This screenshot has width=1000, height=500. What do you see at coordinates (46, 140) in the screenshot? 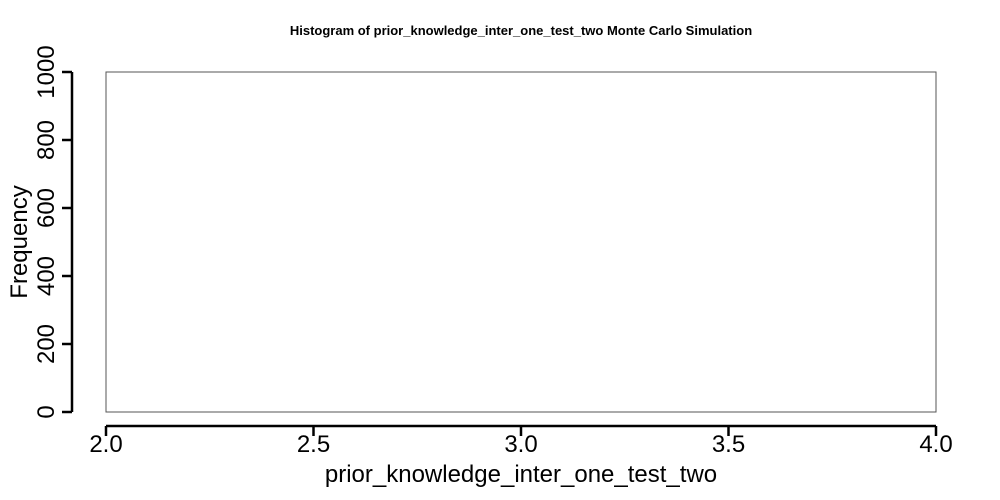
I see `y-tick-label: 800` at bounding box center [46, 140].